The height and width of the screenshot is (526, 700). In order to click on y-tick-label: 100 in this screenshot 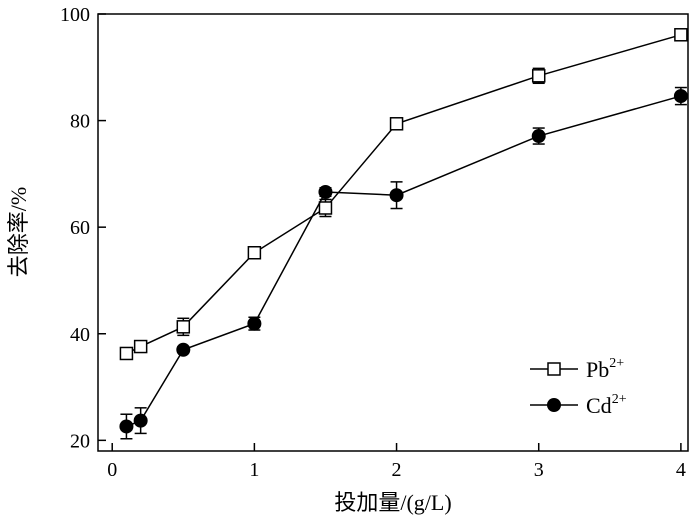, I will do `click(75, 15)`.